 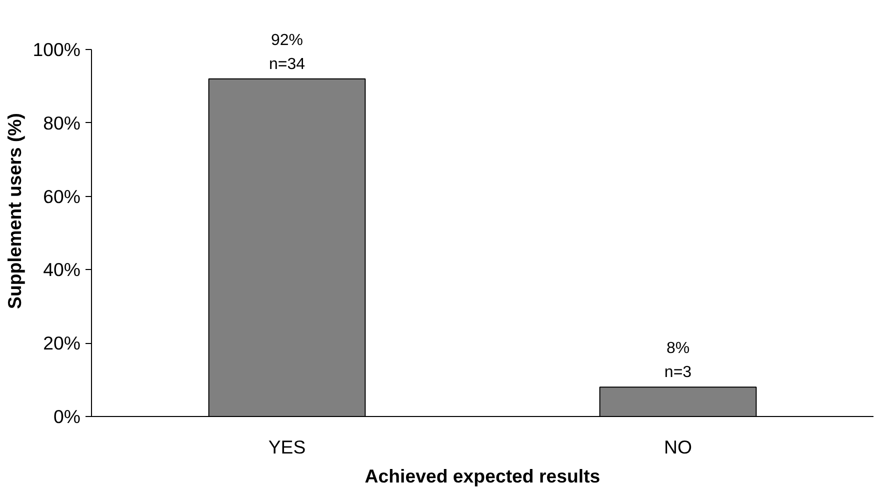 What do you see at coordinates (287, 447) in the screenshot?
I see `x-tick-label: YES` at bounding box center [287, 447].